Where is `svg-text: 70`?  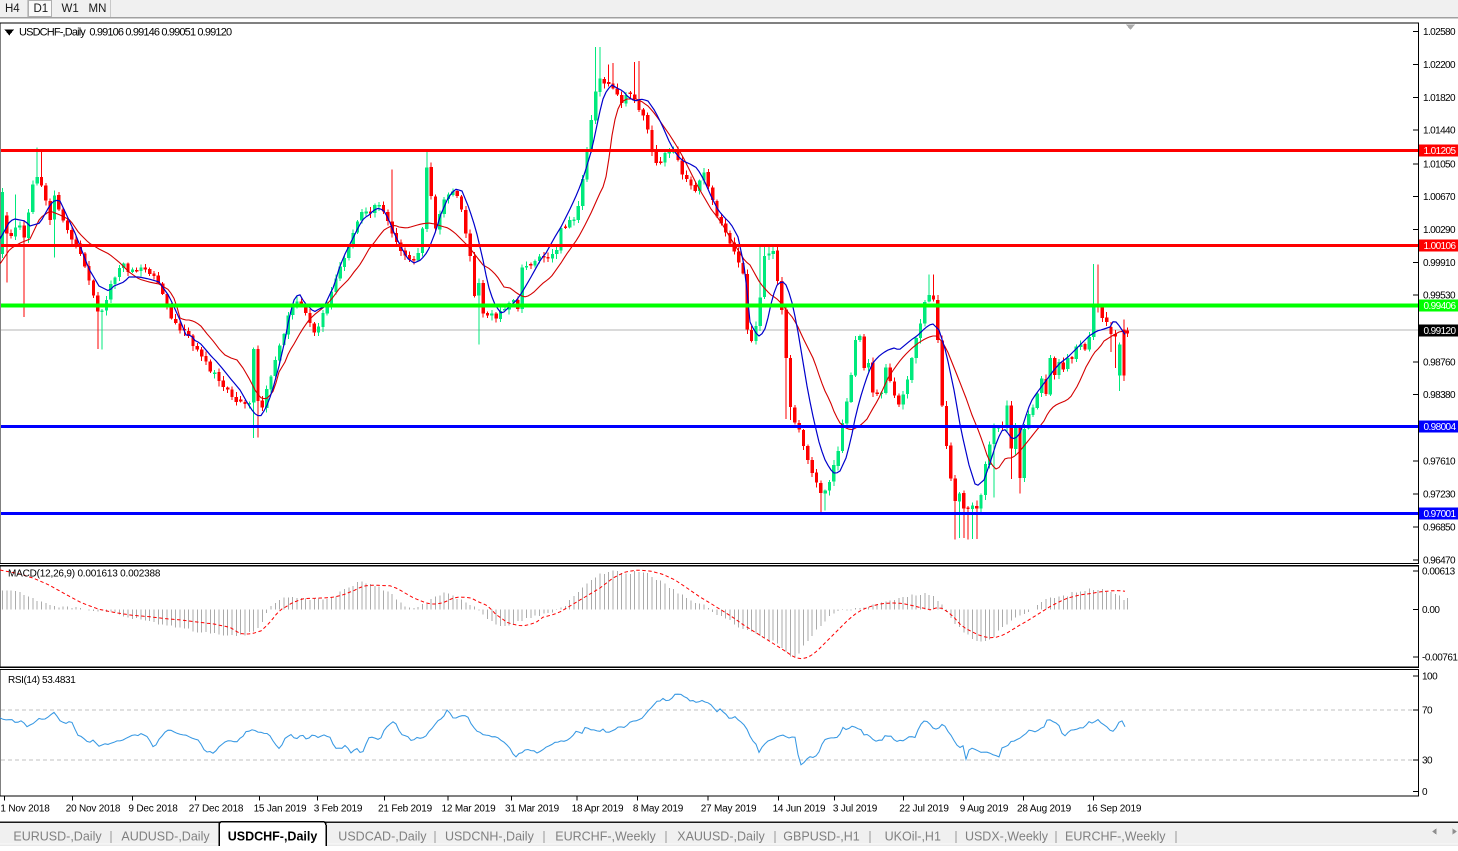
svg-text: 70 is located at coordinates (1427, 711).